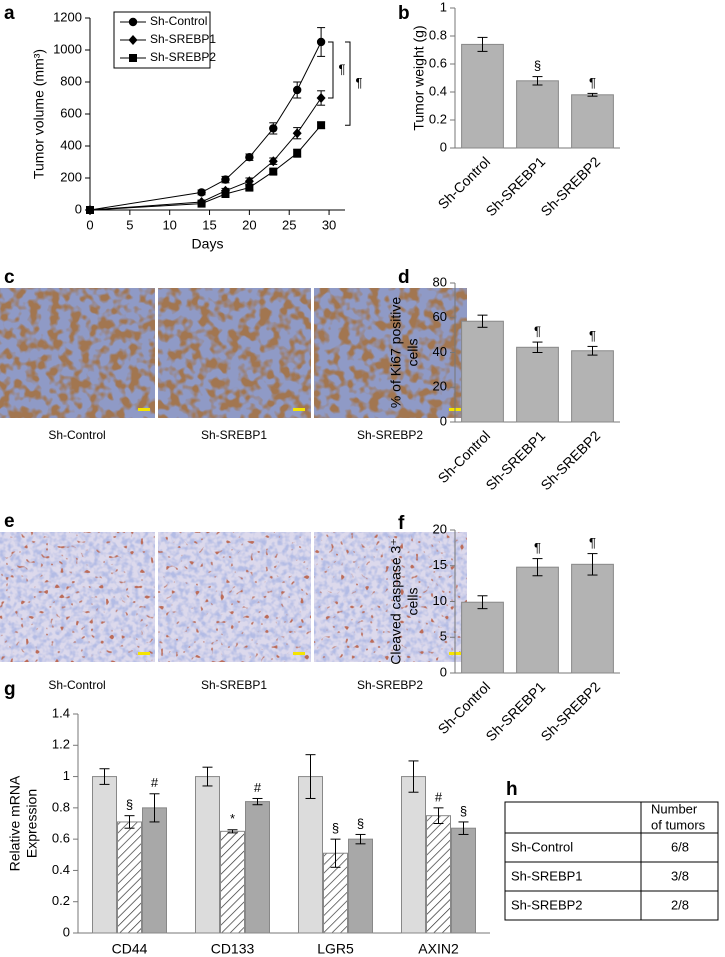 This screenshot has height=957, width=725. Describe the element at coordinates (396, 601) in the screenshot. I see `y-axis-label: Cleaved caspase 3⁺` at that location.